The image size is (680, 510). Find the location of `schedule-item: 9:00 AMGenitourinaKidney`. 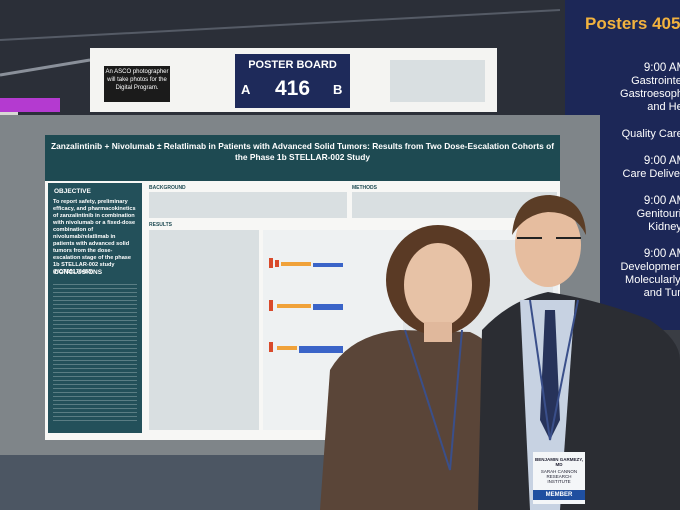

schedule-item: 9:00 AMGenitourinaKidney is located at coordinates (622, 214).